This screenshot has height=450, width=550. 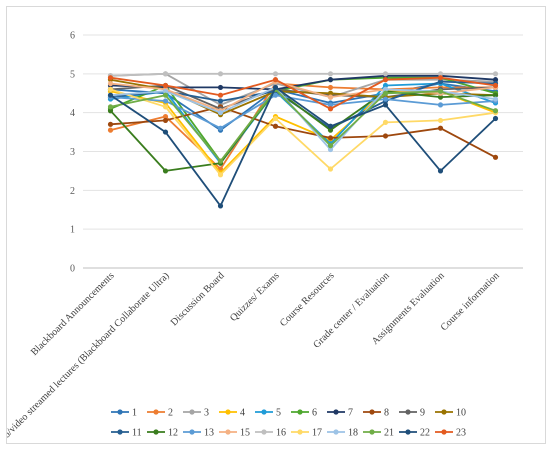 I want to click on legend-item: 17, so click(x=306, y=433).